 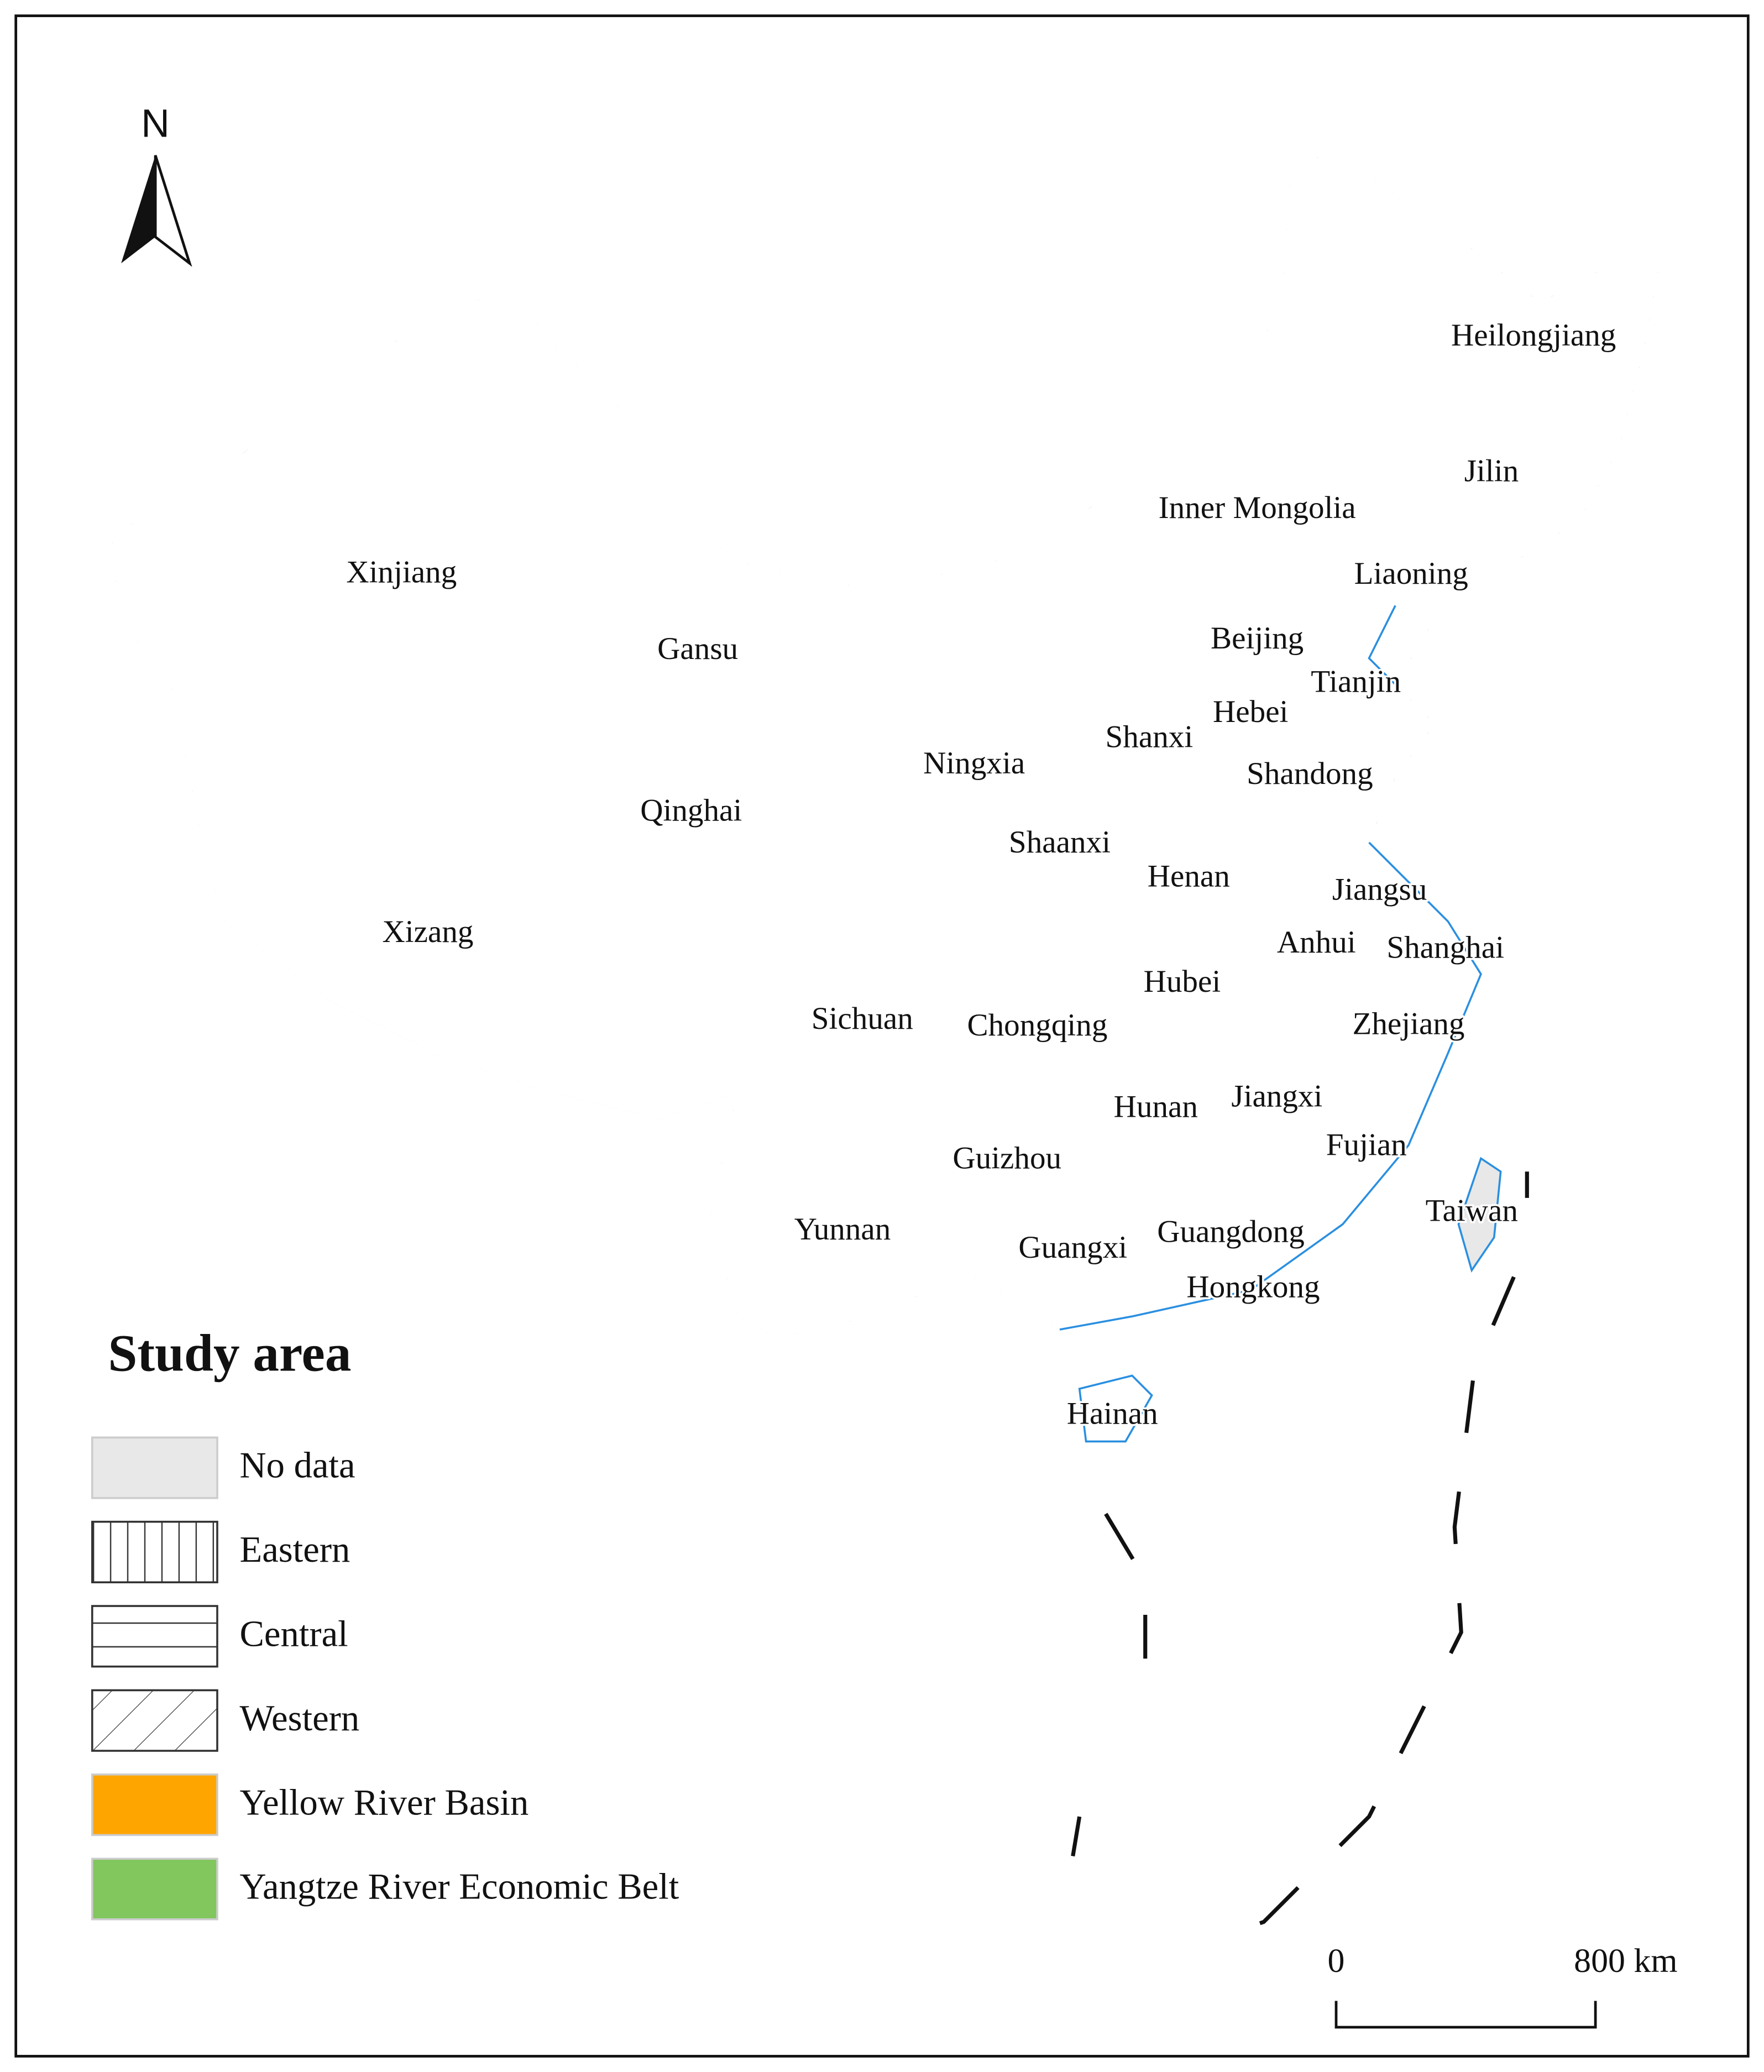 What do you see at coordinates (1491, 470) in the screenshot?
I see `province-label: Jilin` at bounding box center [1491, 470].